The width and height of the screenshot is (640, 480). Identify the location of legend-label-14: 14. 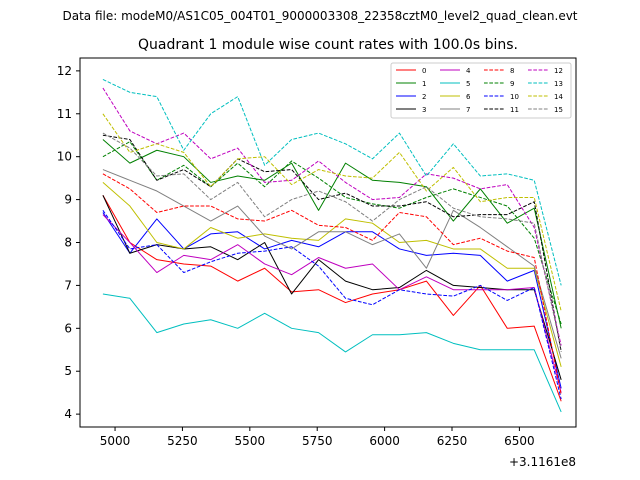
(558, 97).